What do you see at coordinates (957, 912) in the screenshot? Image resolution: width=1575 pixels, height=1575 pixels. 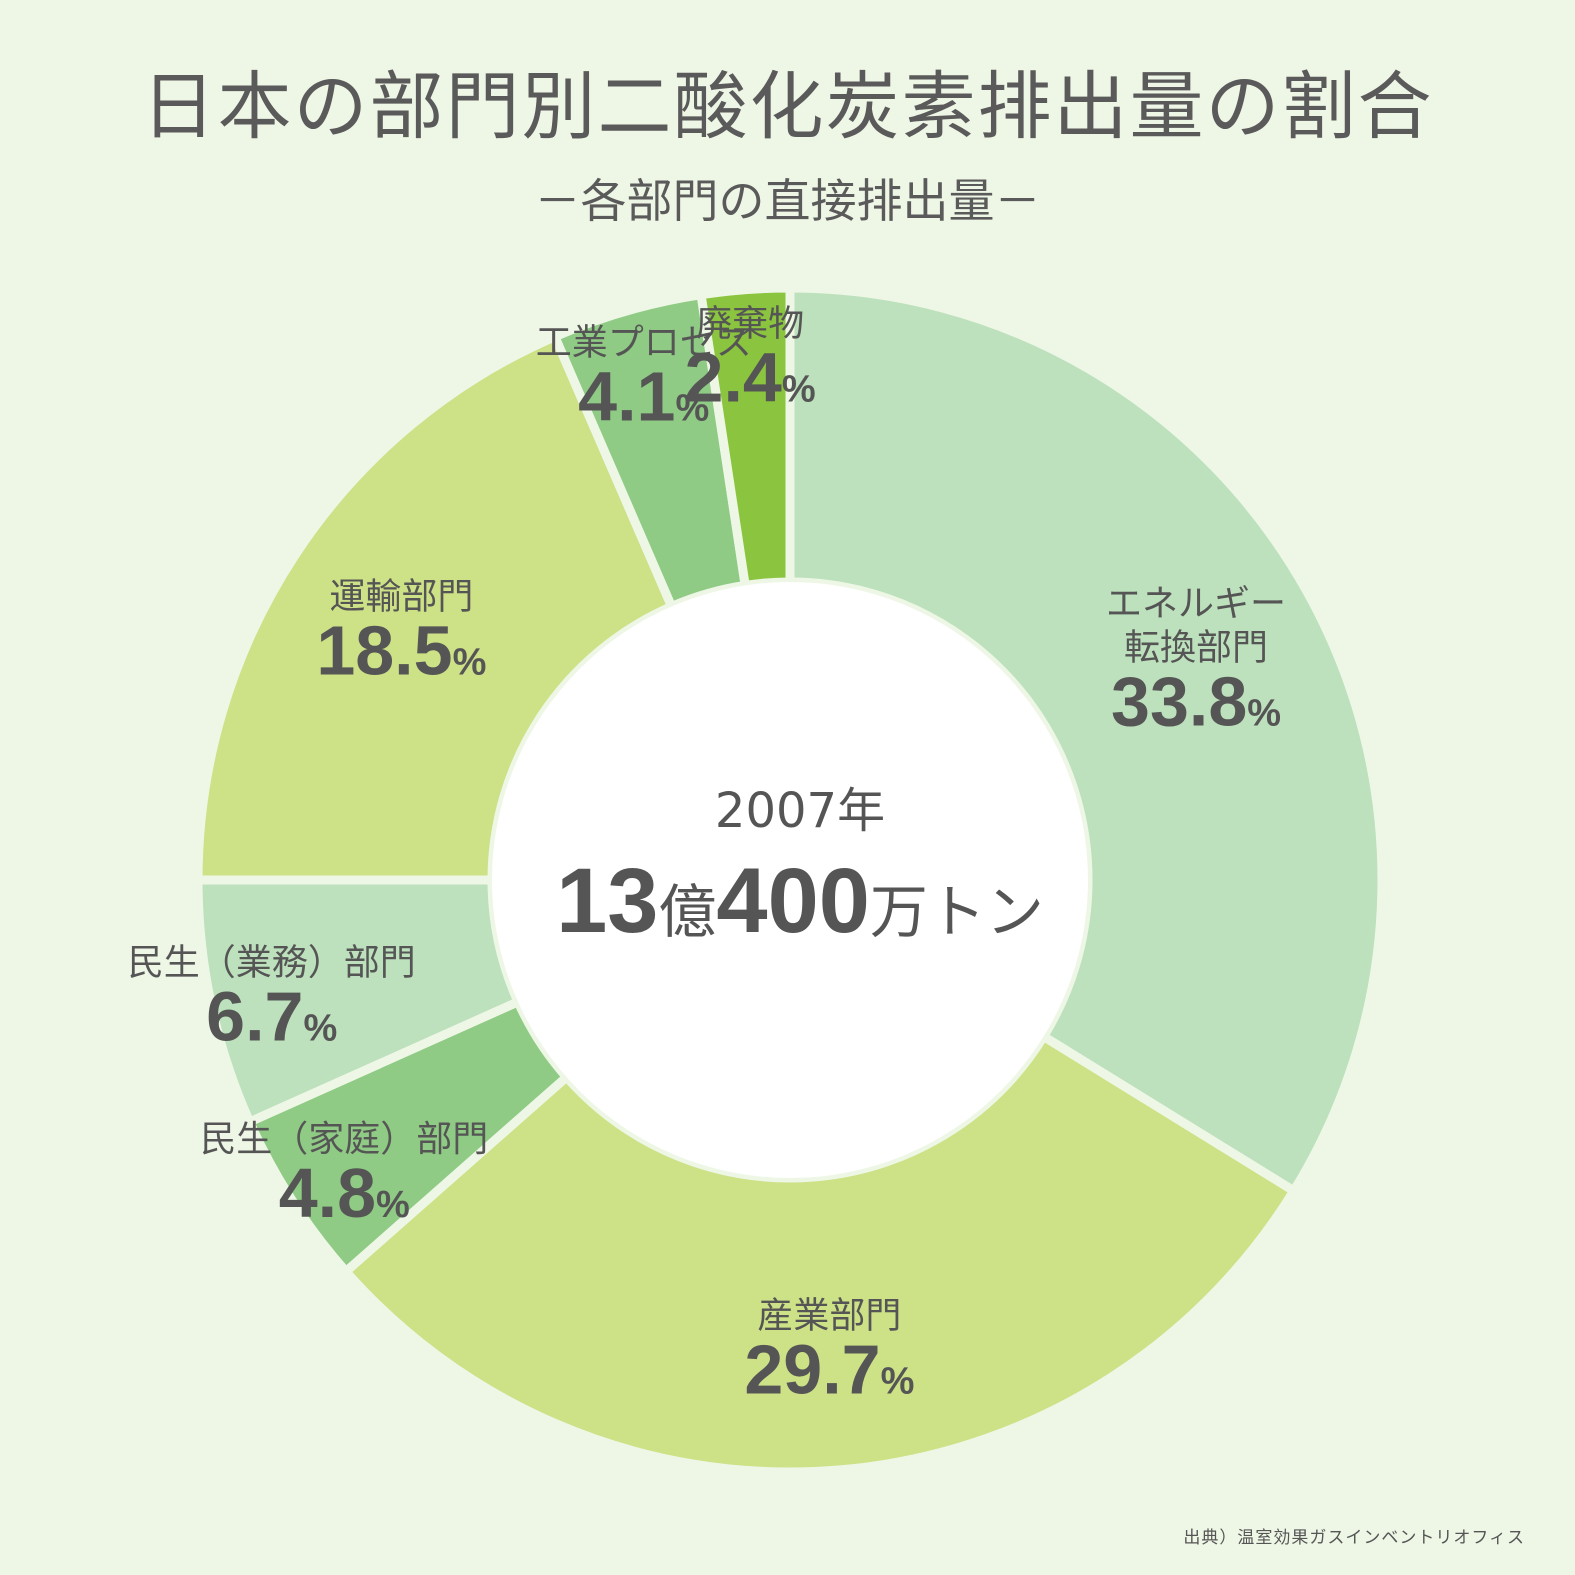 I see `total-unit-2: 万トン` at bounding box center [957, 912].